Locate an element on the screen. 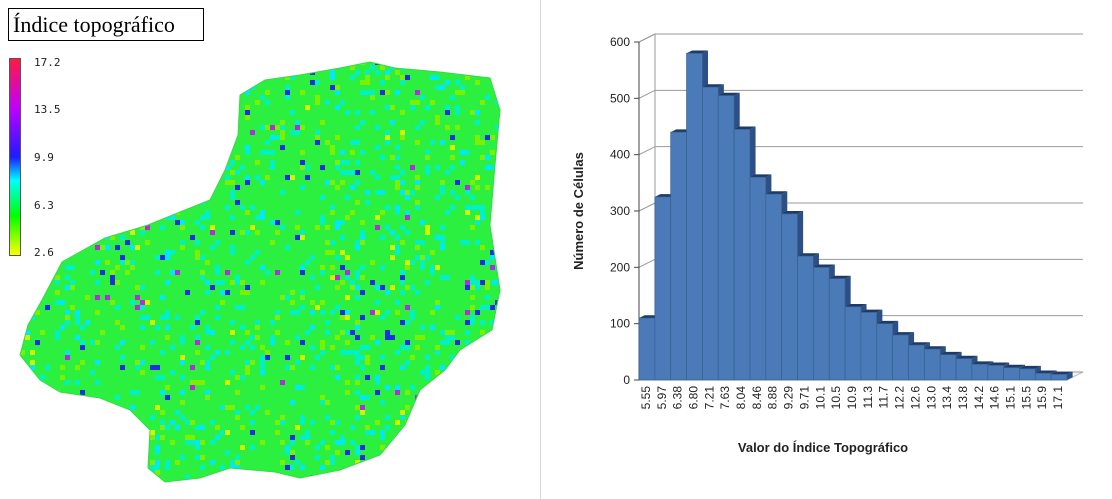 This screenshot has width=1112, height=499. x-tick-label: 14.2 is located at coordinates (979, 398).